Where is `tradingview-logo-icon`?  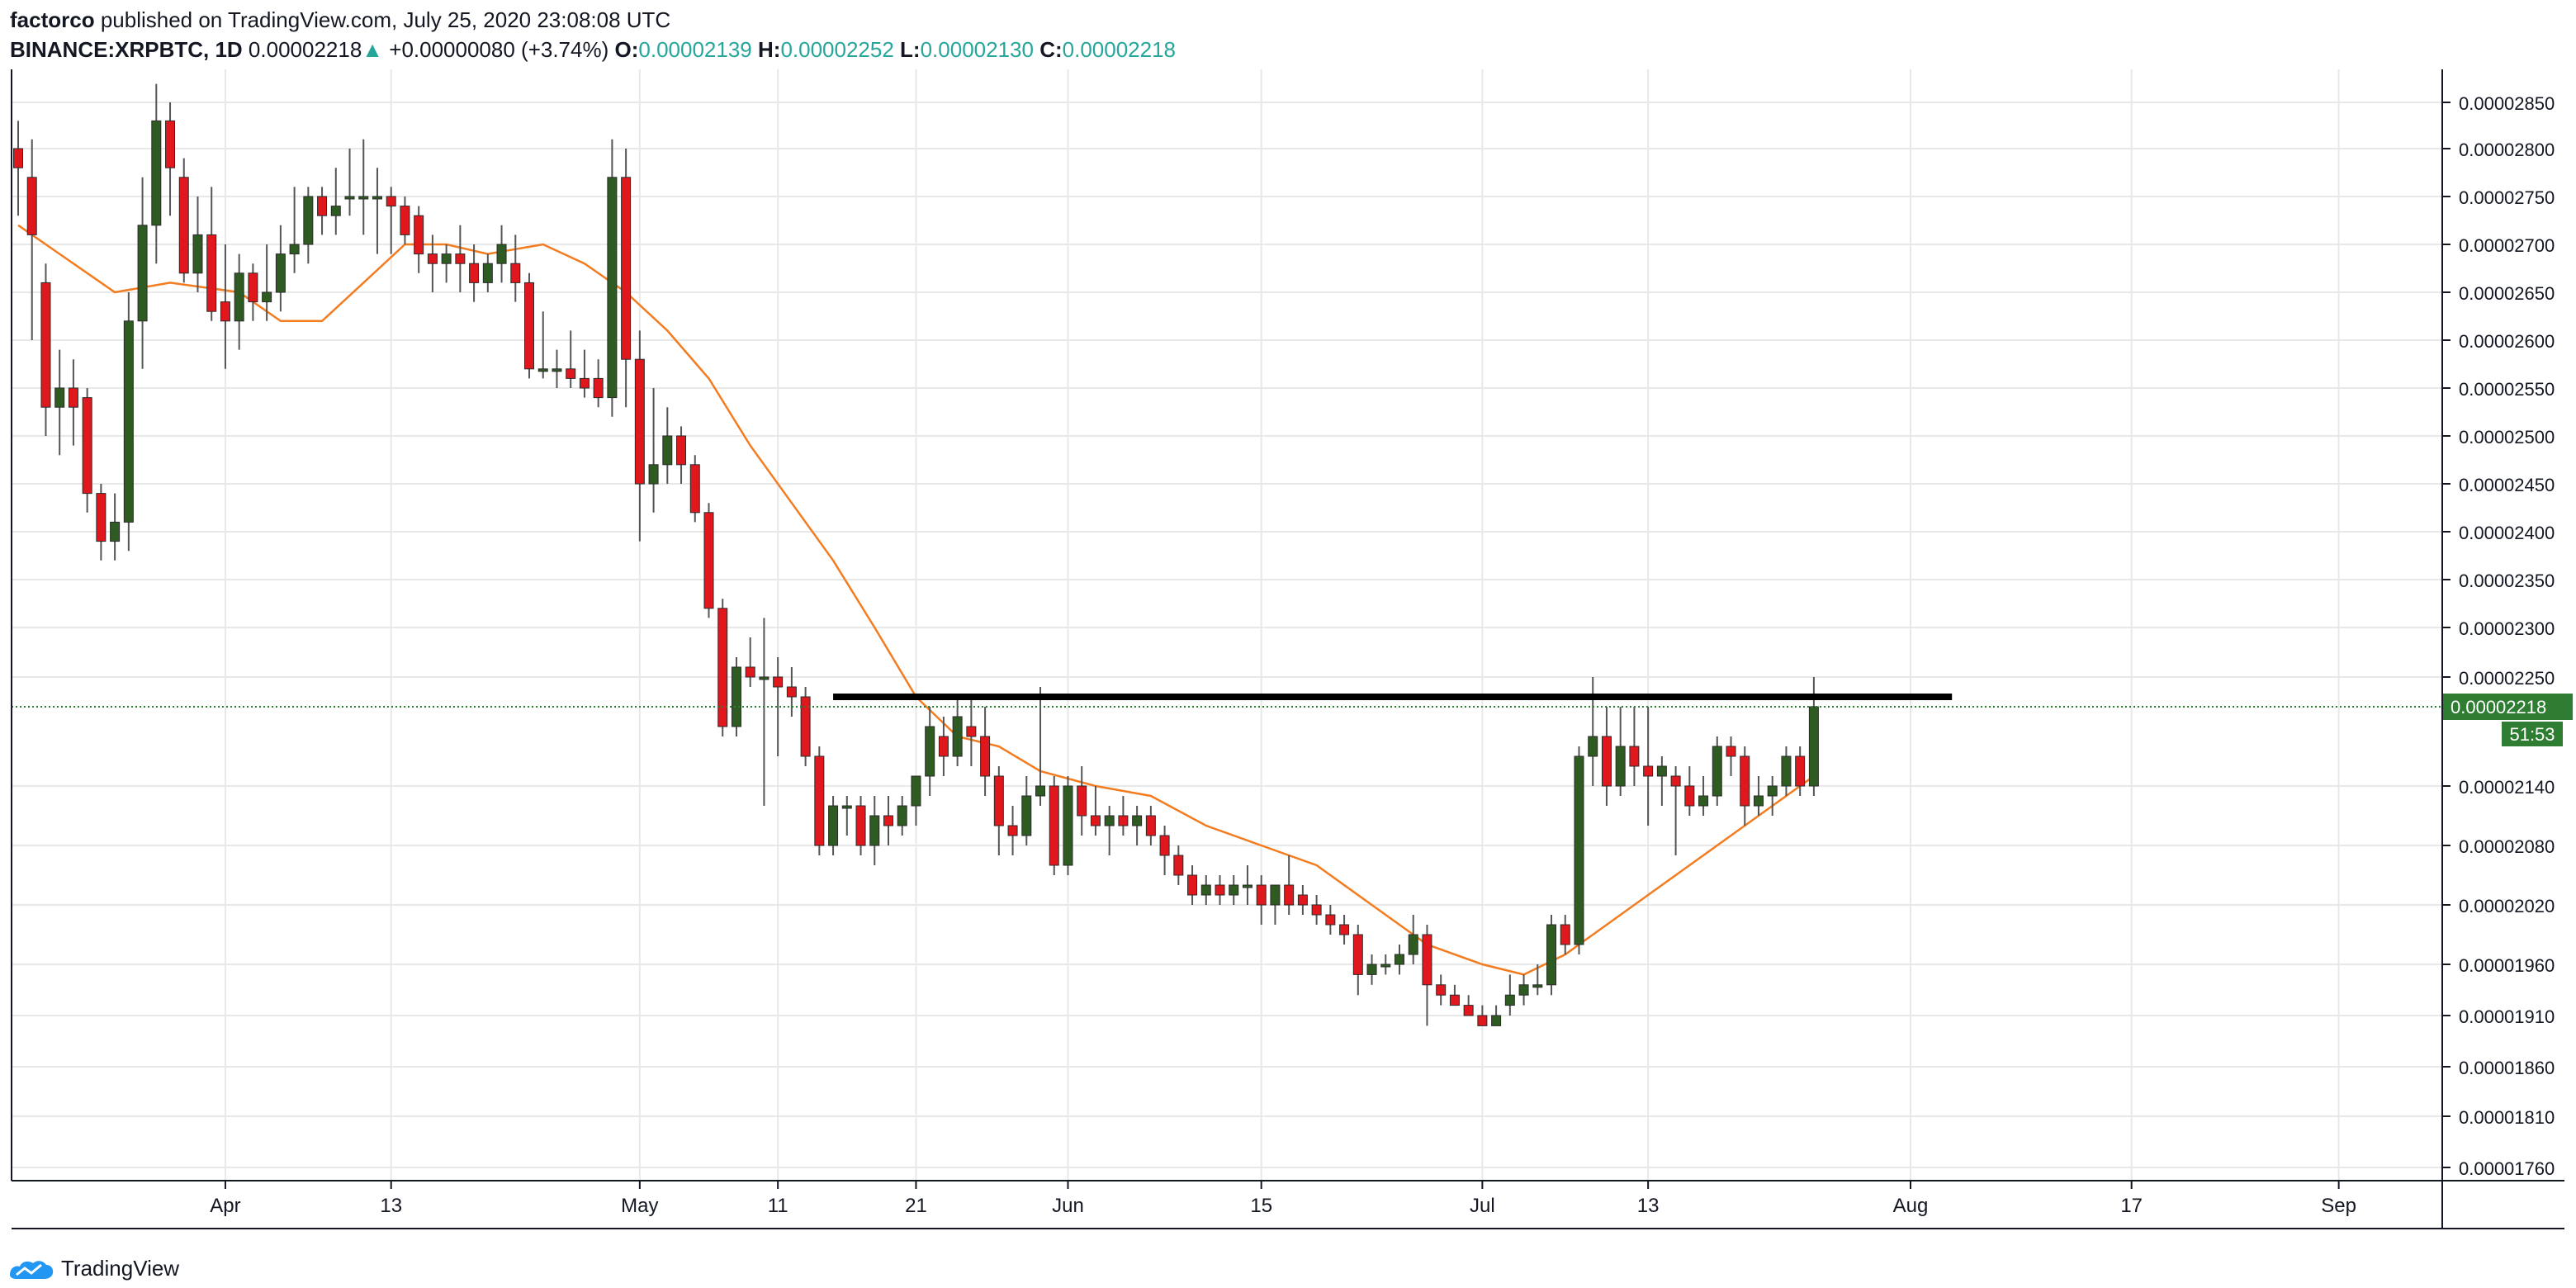
tradingview-logo-icon is located at coordinates (32, 1269).